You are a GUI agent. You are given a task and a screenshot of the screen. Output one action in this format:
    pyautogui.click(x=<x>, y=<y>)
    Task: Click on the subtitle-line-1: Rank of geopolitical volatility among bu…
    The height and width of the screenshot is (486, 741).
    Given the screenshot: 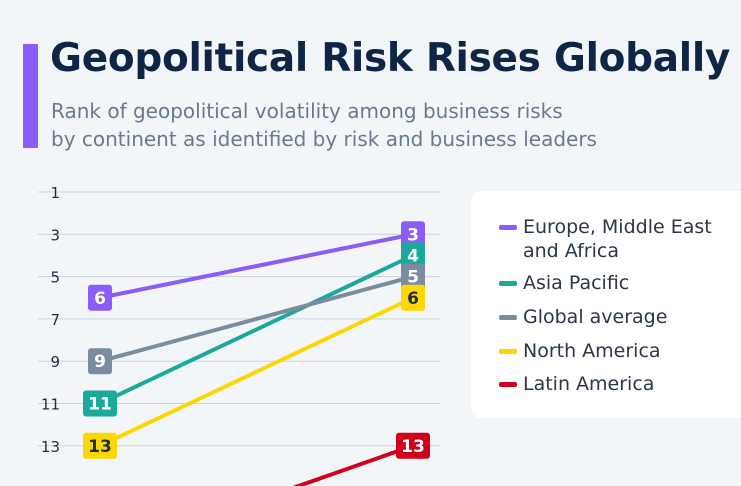 What is the action you would take?
    pyautogui.click(x=307, y=111)
    